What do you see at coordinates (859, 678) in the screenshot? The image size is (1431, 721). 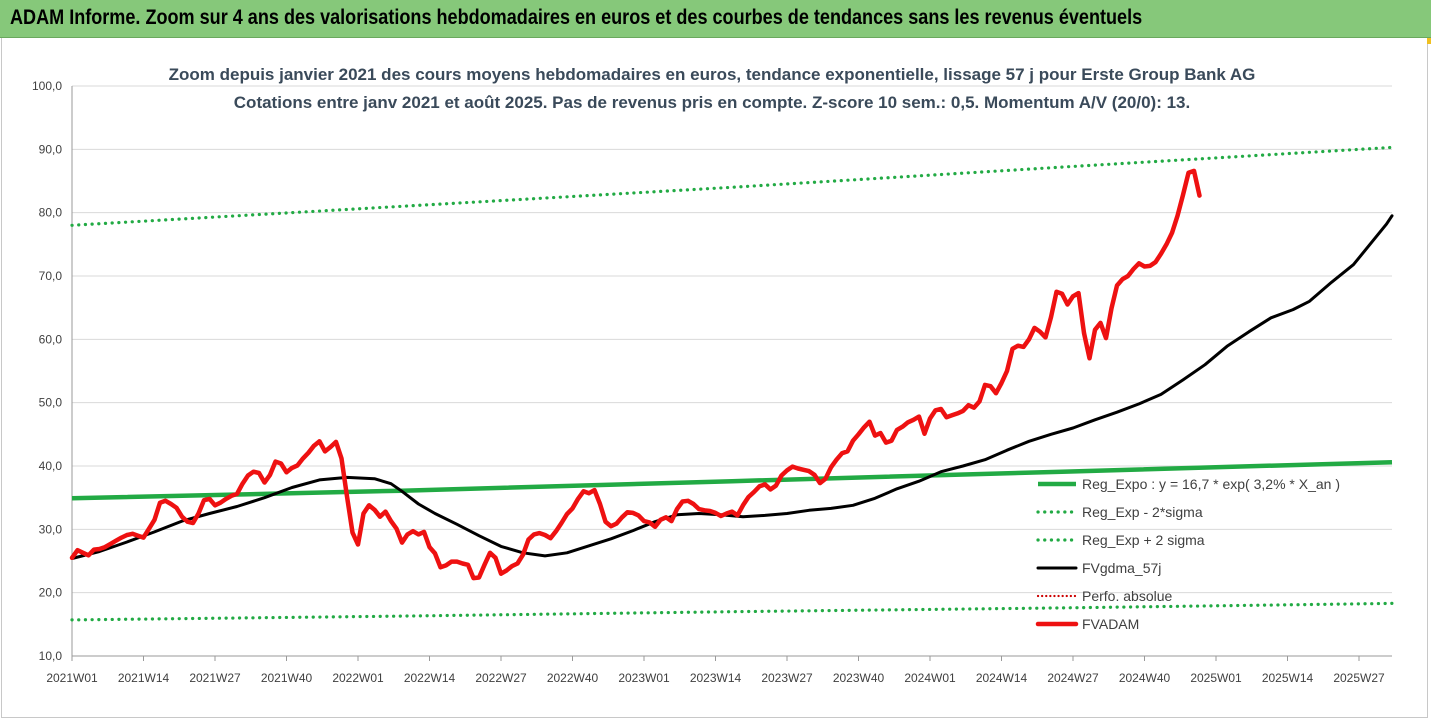 I see `x-tick-label: 2023W40` at bounding box center [859, 678].